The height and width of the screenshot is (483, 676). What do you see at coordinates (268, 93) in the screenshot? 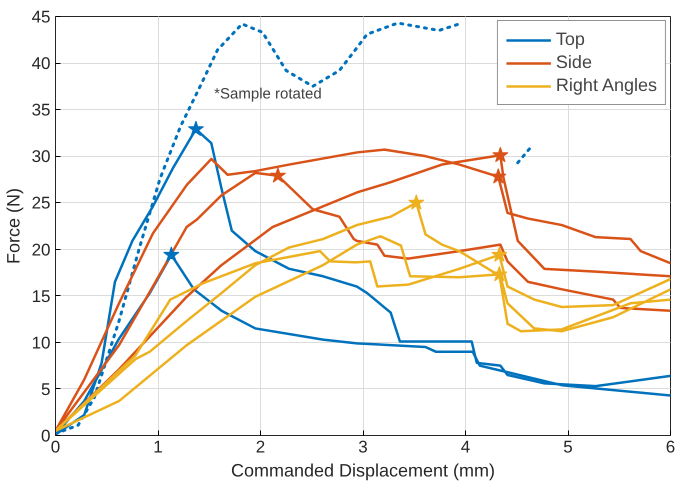
I see `annotation: *Sample rotated` at bounding box center [268, 93].